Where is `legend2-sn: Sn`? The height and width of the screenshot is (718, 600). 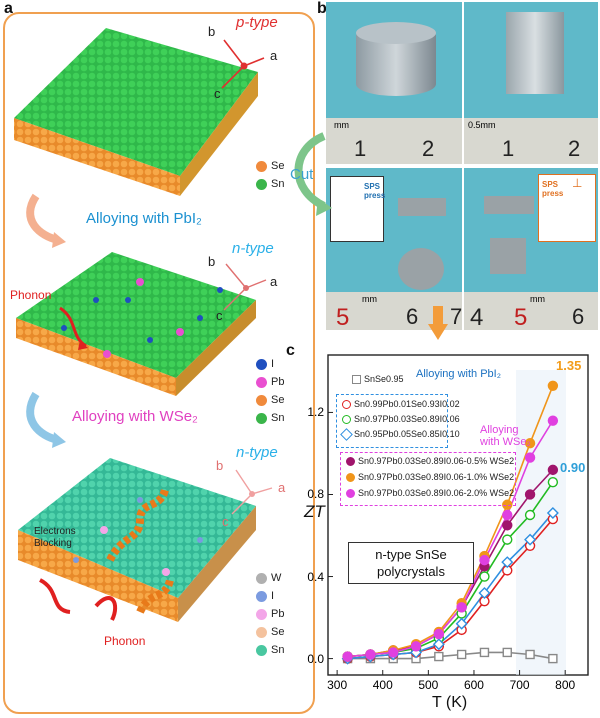
legend2-sn: Sn is located at coordinates (270, 418).